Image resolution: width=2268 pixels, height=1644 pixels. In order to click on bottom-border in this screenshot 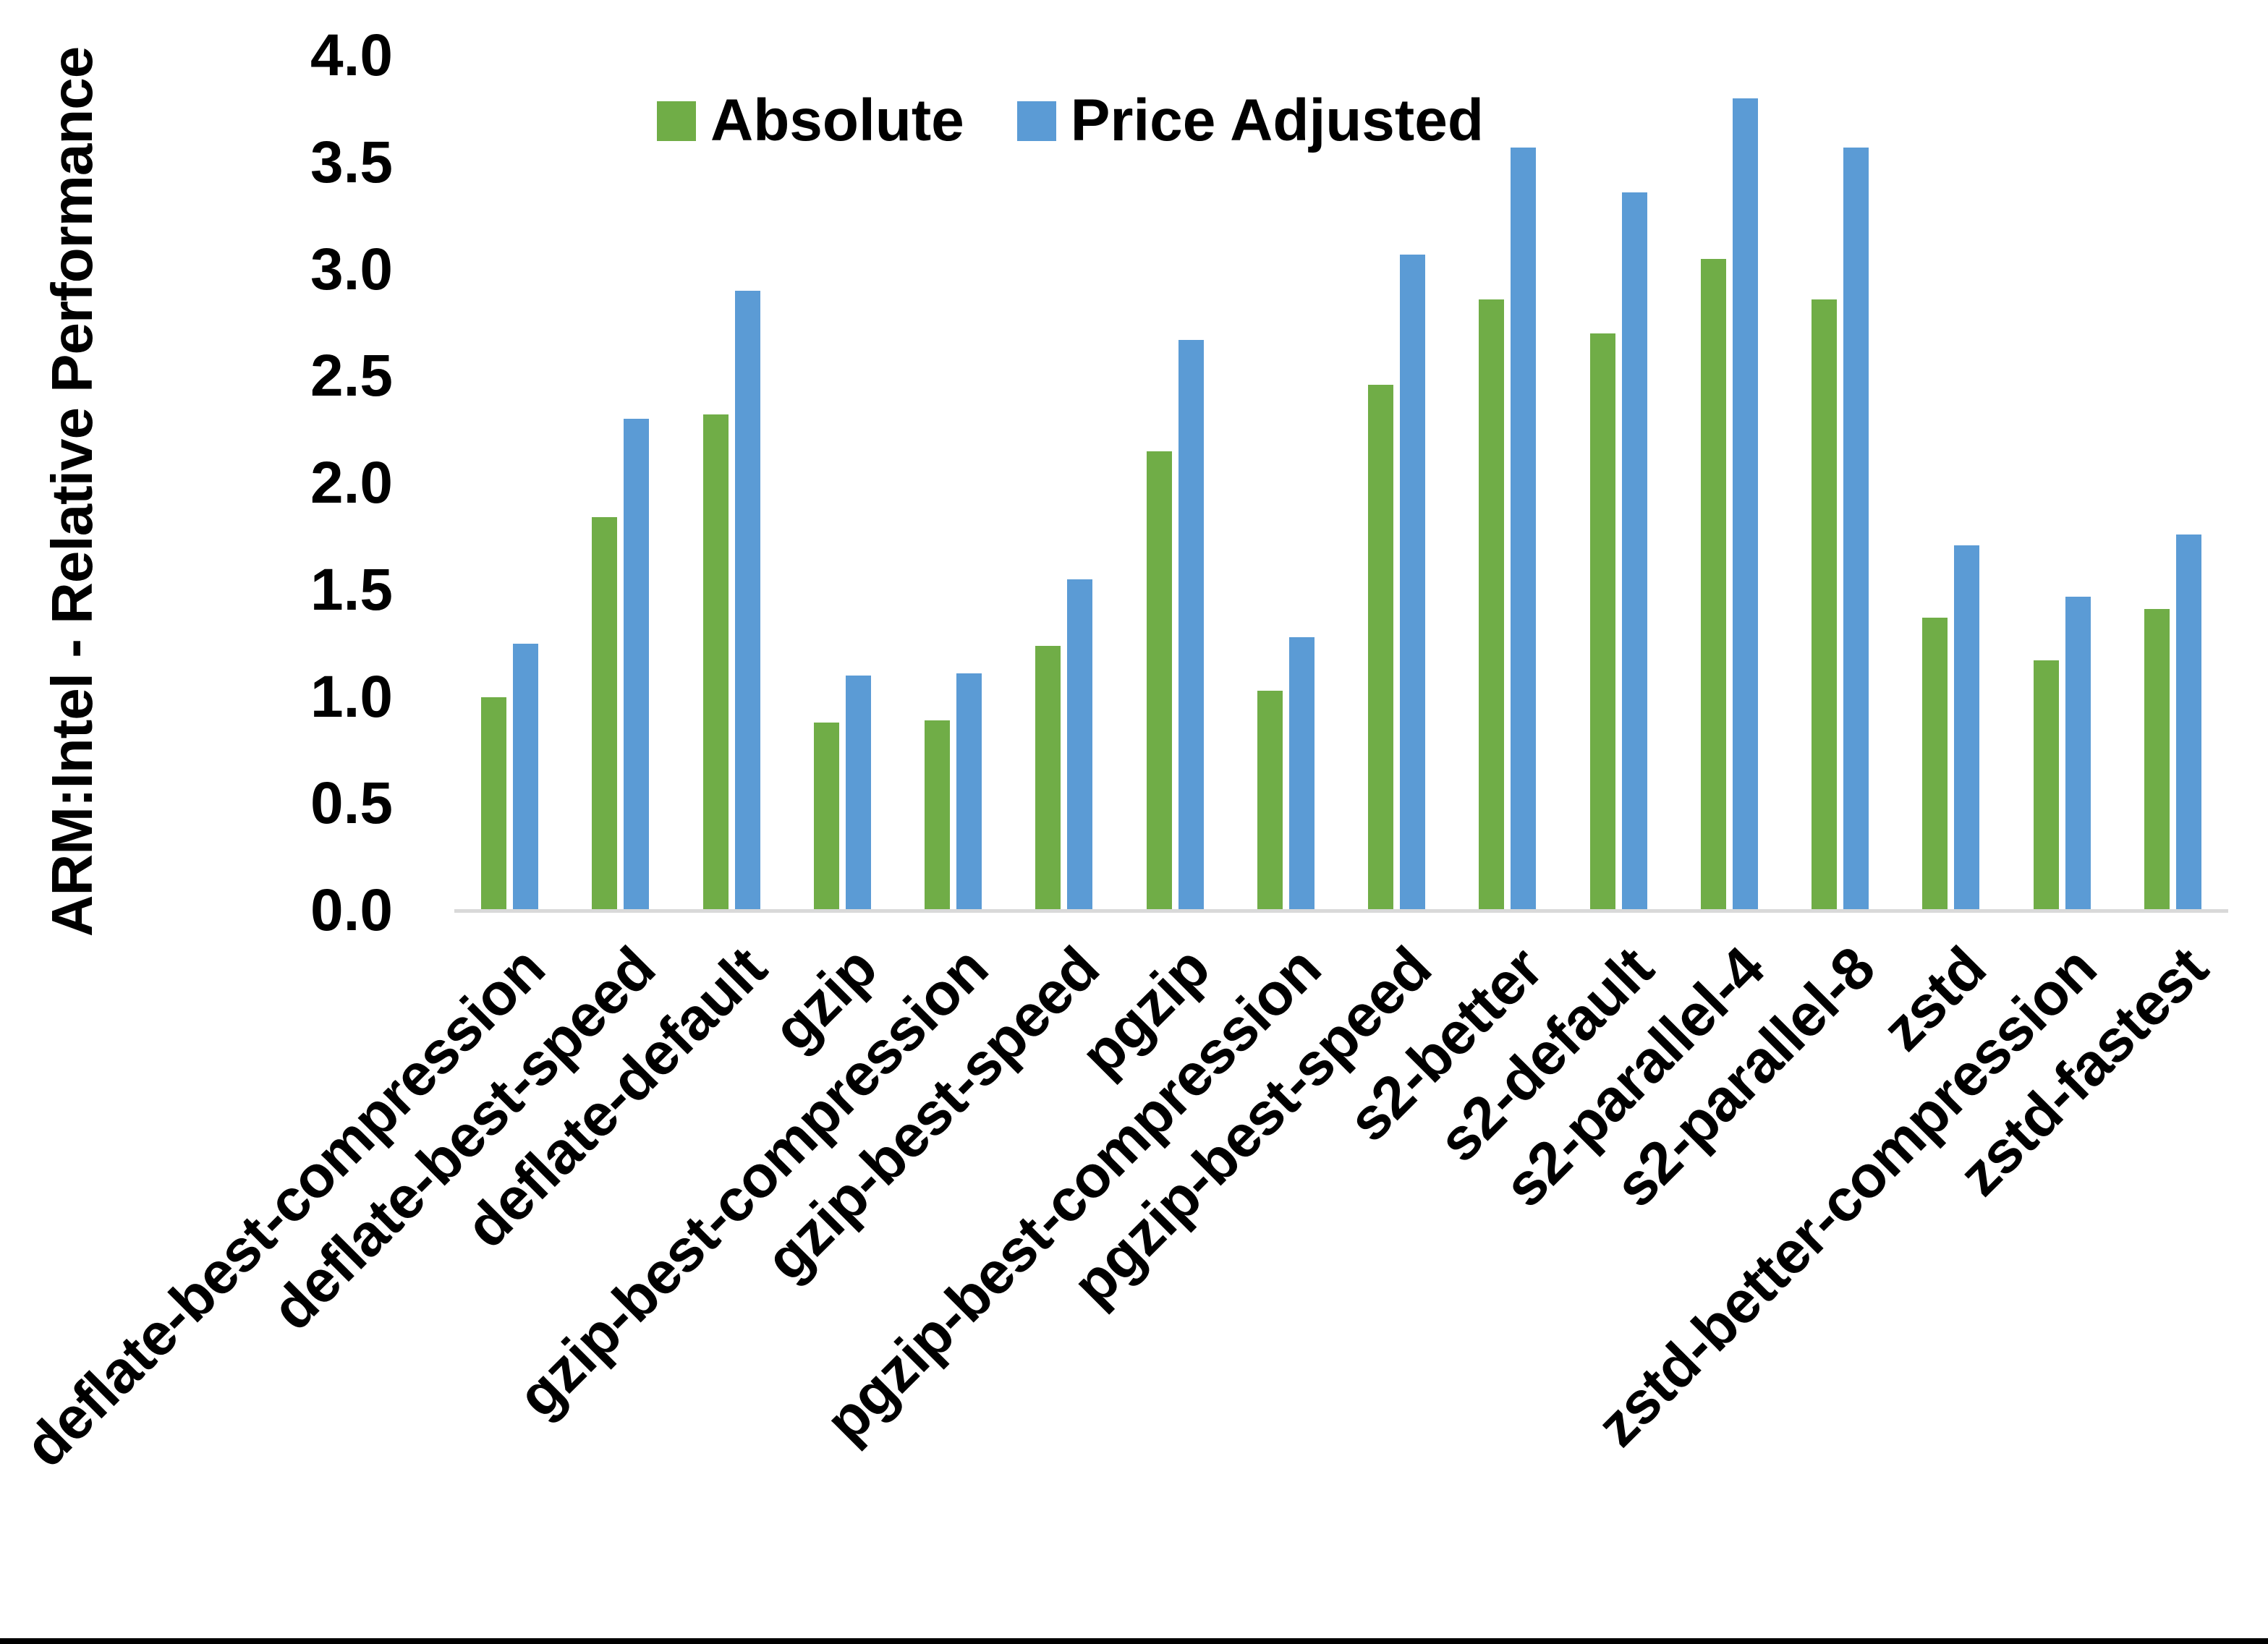, I will do `click(1134, 1641)`.